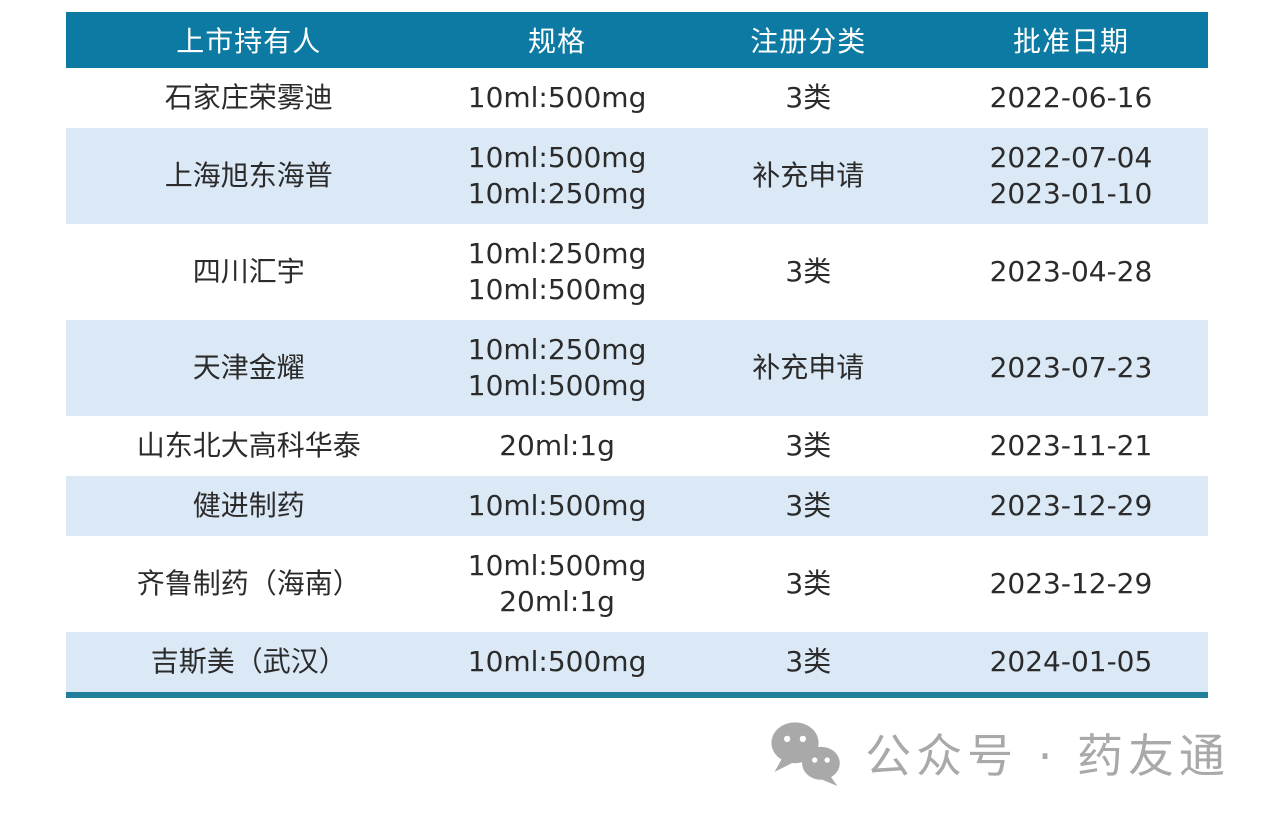 The height and width of the screenshot is (823, 1280). What do you see at coordinates (1070, 176) in the screenshot?
I see `cell-date: 2022-07-04 2023-01-10` at bounding box center [1070, 176].